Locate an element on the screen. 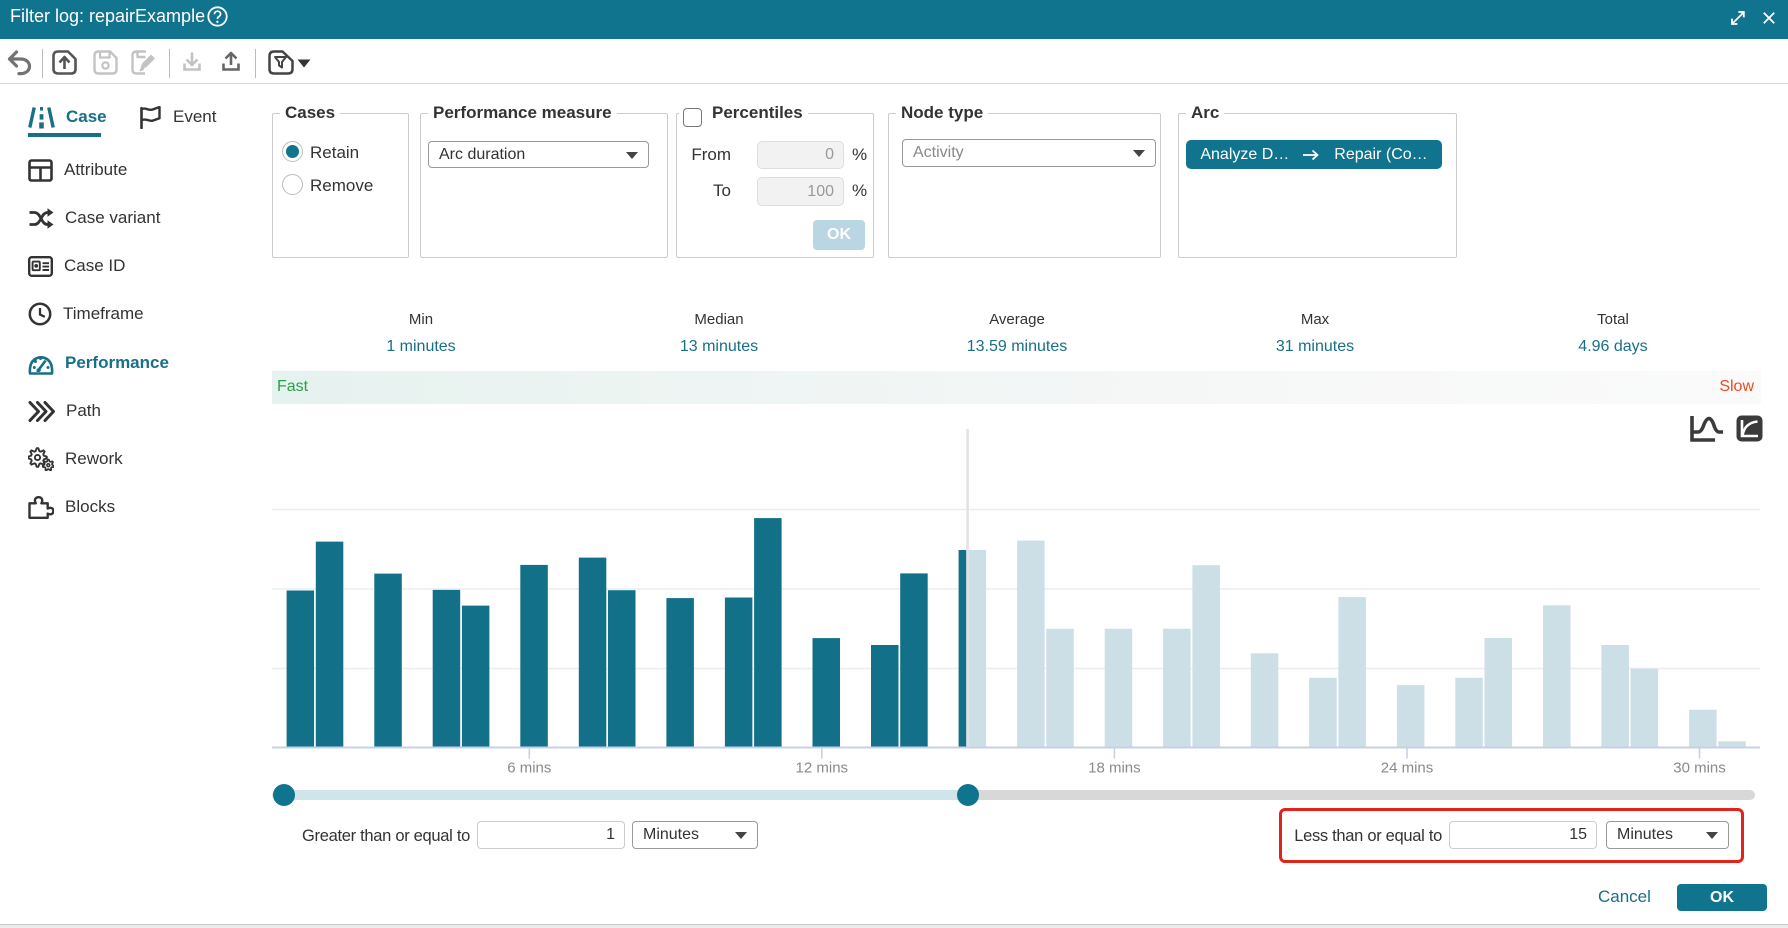  svg-text: 12 mins is located at coordinates (822, 768).